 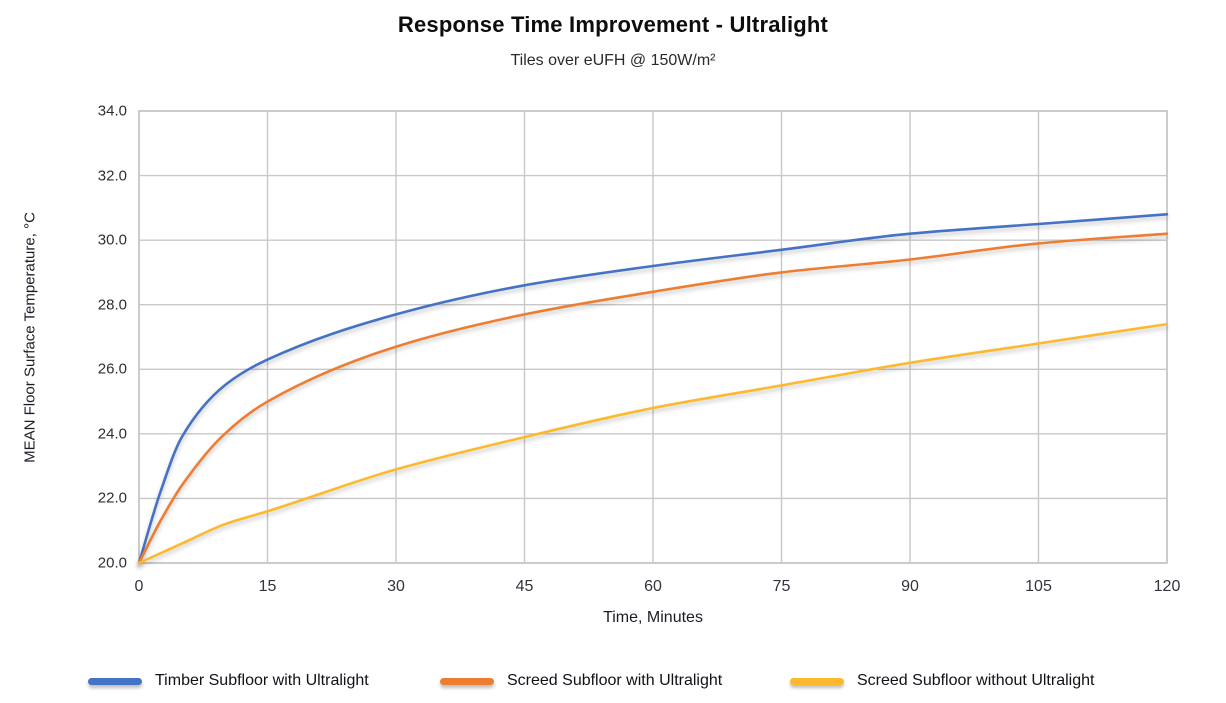 I want to click on y-tick-label: 26.0, so click(x=112, y=369).